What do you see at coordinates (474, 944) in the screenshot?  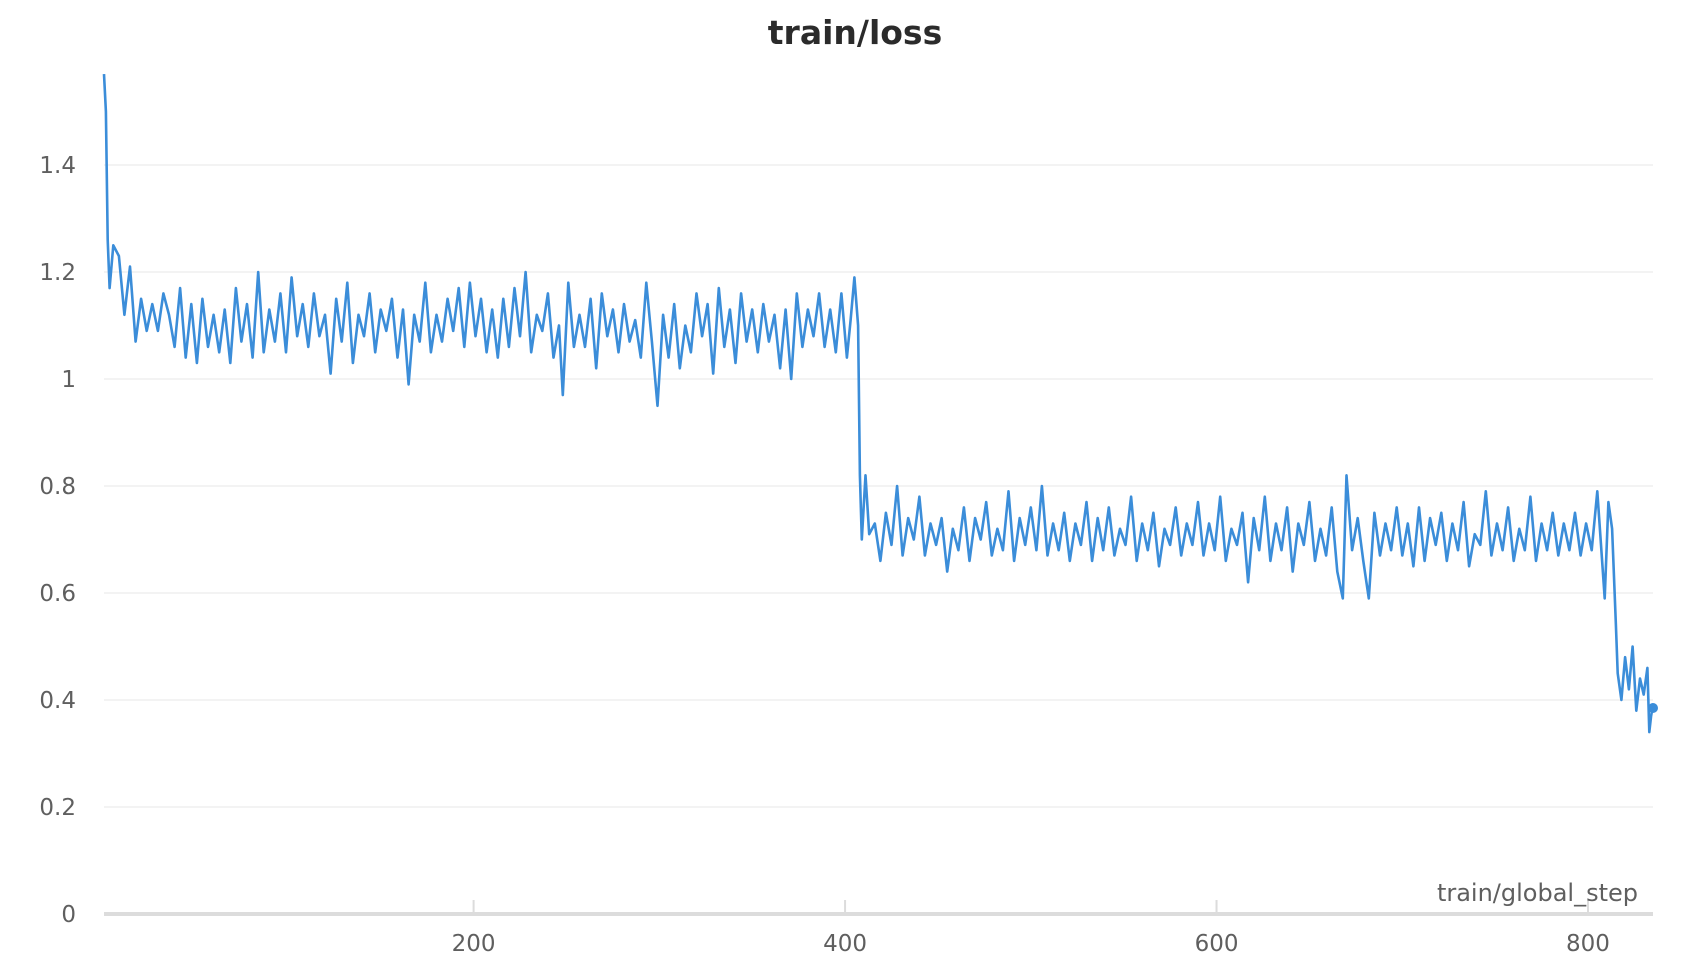 I see `x-tick-label: 200` at bounding box center [474, 944].